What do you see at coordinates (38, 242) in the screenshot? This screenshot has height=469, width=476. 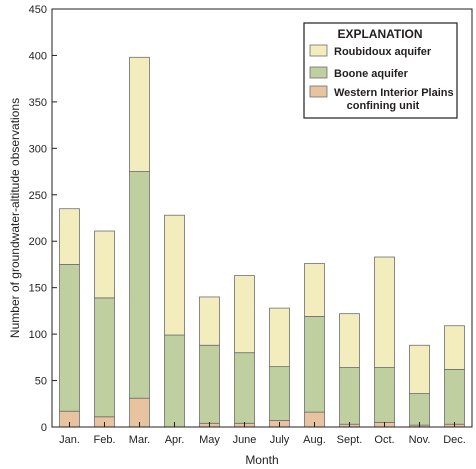 I see `y-tick-label: 200` at bounding box center [38, 242].